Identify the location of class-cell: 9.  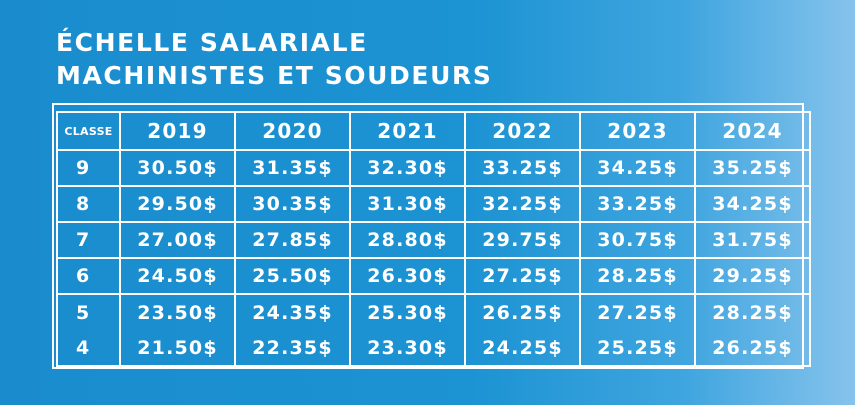
(88, 168).